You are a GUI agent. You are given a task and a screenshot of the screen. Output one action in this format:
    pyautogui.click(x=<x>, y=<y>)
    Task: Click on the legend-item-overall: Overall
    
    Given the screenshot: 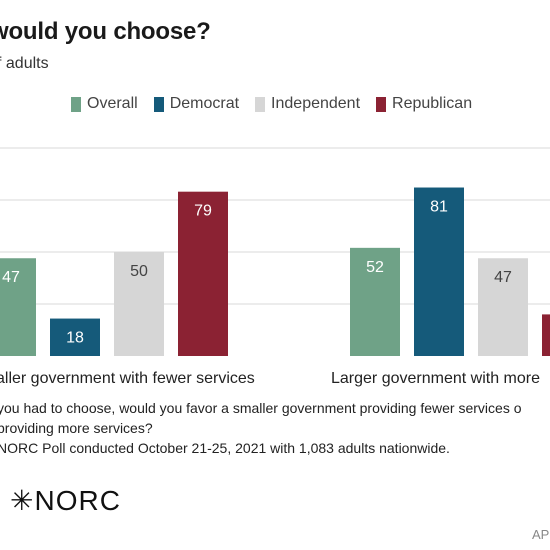 What is the action you would take?
    pyautogui.click(x=104, y=104)
    